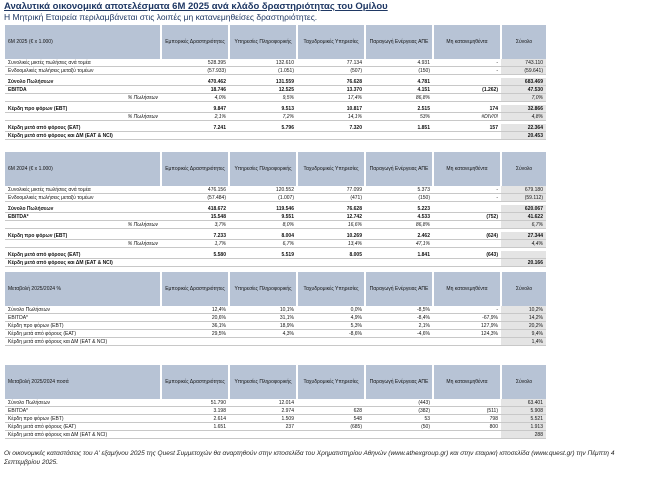 The height and width of the screenshot is (484, 648). Describe the element at coordinates (263, 216) in the screenshot. I see `cell: 9.551` at that location.